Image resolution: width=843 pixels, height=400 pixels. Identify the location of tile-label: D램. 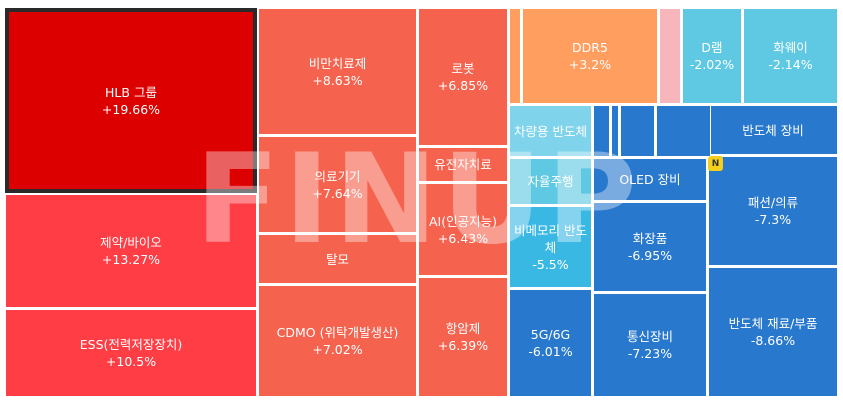
(712, 47).